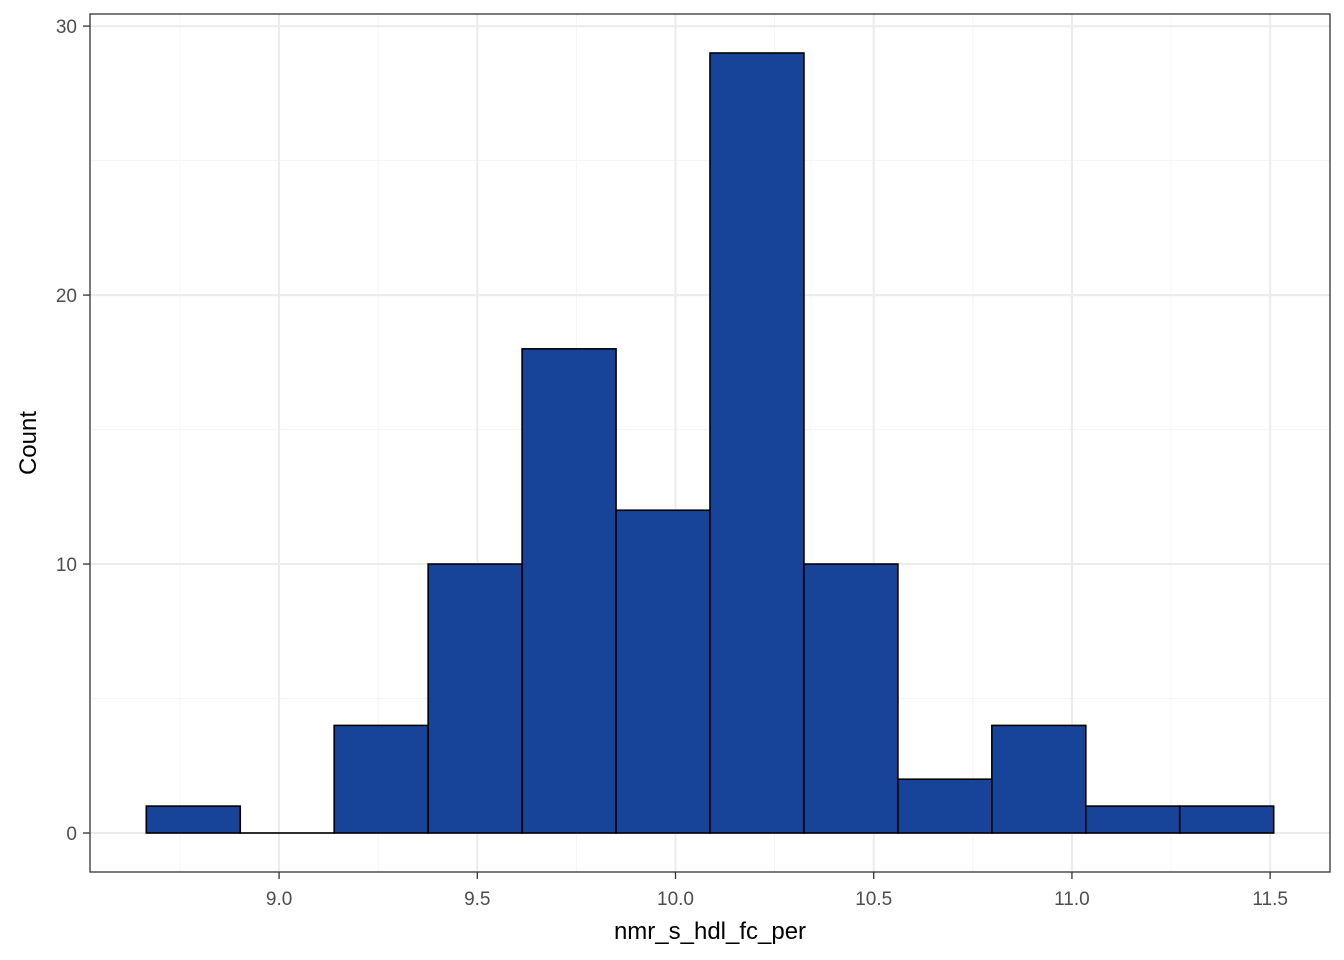  I want to click on y-tick-label-3: 30, so click(66, 27).